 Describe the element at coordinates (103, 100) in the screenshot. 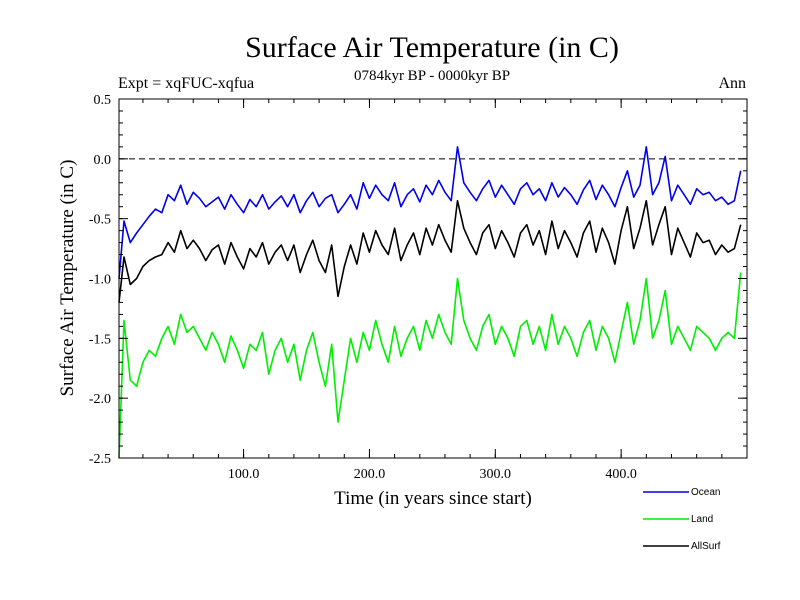

I see `y-tick-label: 0.5` at that location.